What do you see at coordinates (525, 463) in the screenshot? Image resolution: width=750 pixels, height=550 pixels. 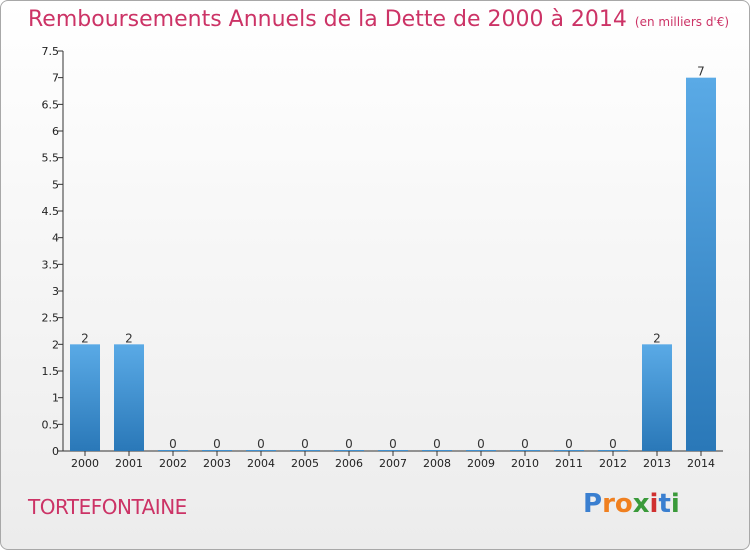 I see `x-tick-label: 2010` at bounding box center [525, 463].